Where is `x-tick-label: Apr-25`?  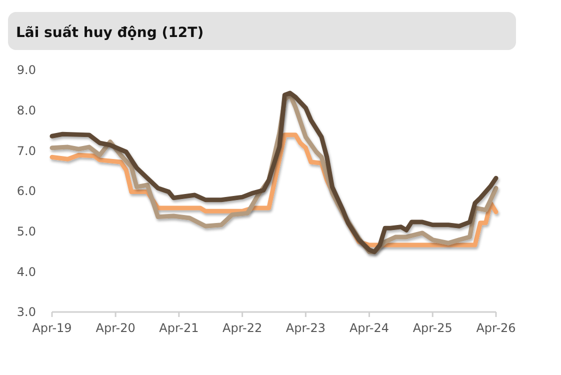 x-tick-label: Apr-25 is located at coordinates (432, 328).